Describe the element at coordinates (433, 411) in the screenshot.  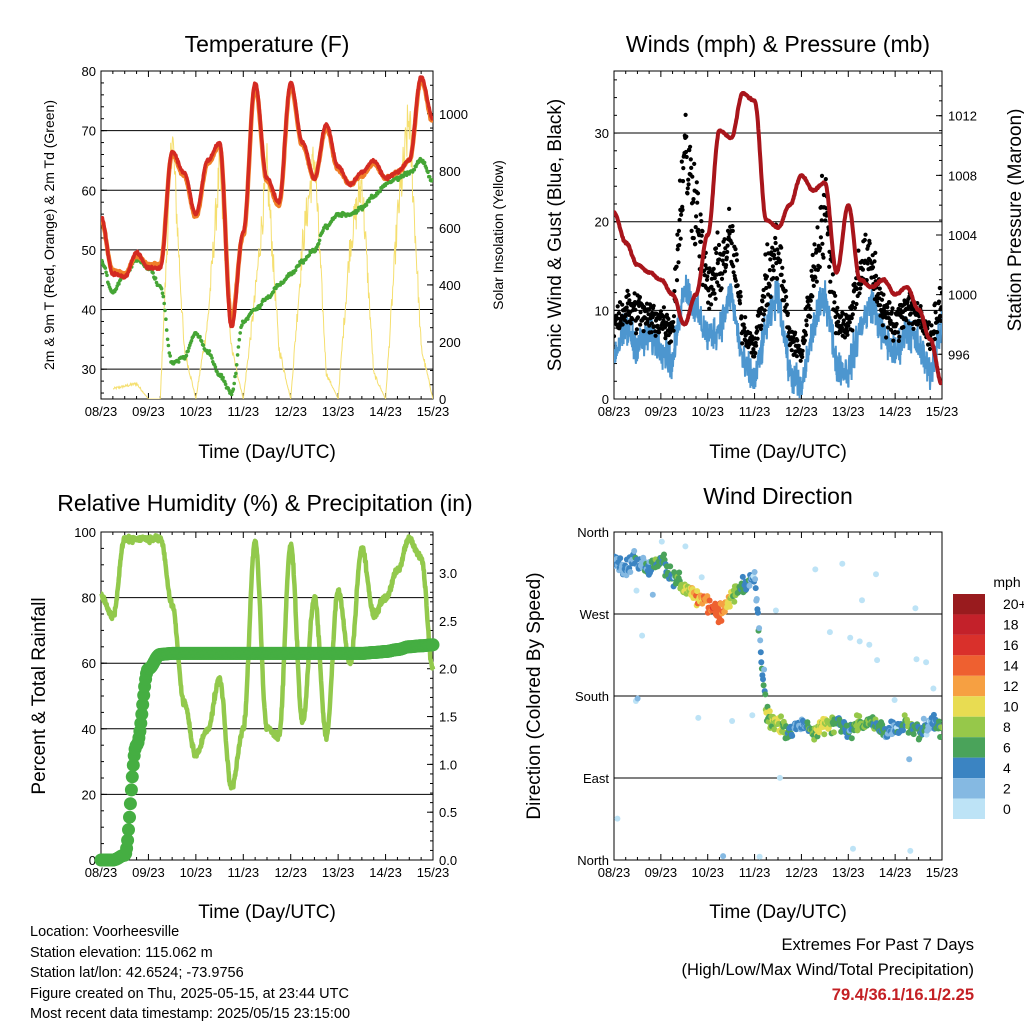
I see `x-tick-label: 15/23` at that location.